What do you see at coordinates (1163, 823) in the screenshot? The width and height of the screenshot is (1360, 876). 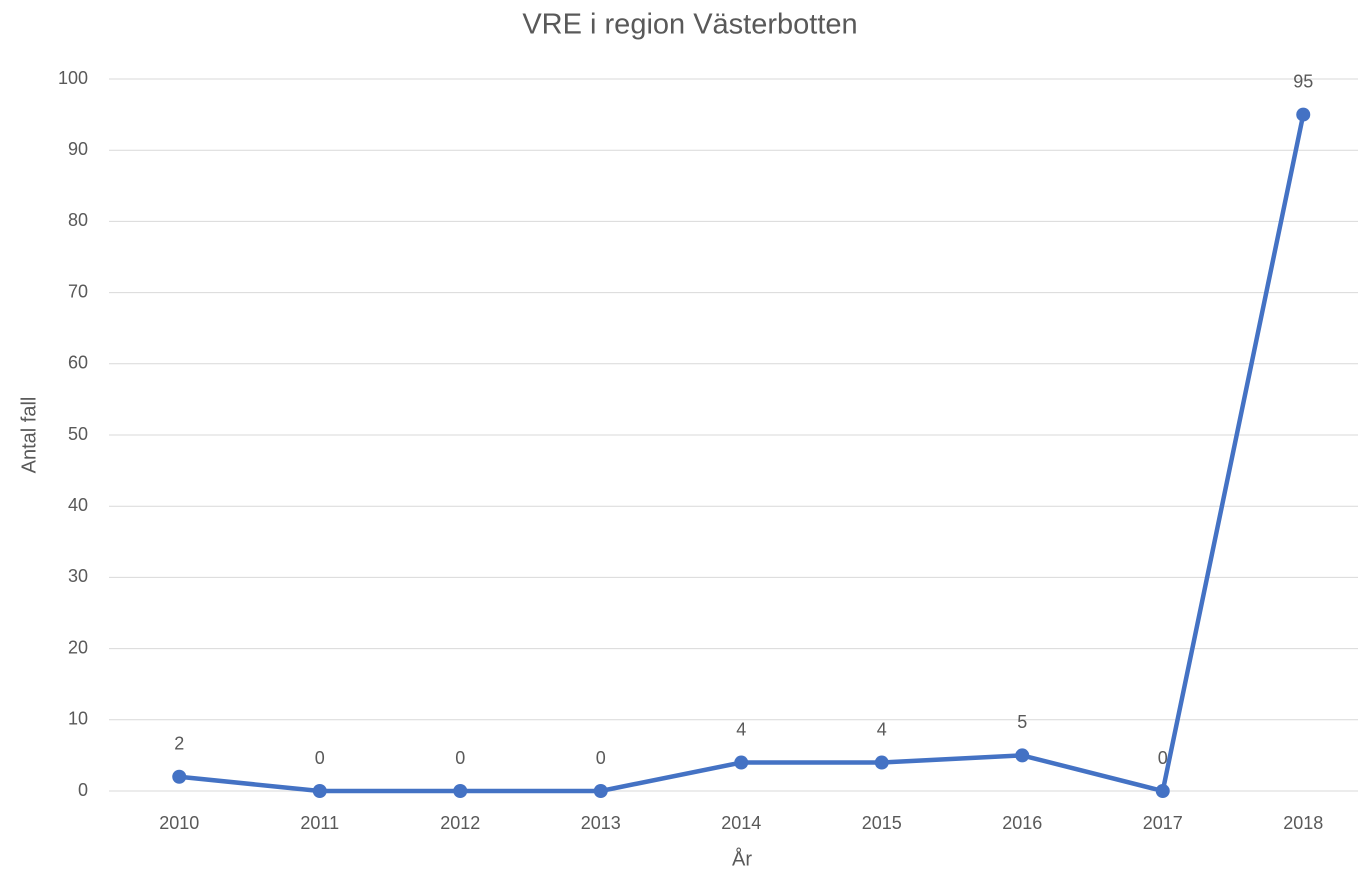 I see `x-tick-label: 2017` at bounding box center [1163, 823].